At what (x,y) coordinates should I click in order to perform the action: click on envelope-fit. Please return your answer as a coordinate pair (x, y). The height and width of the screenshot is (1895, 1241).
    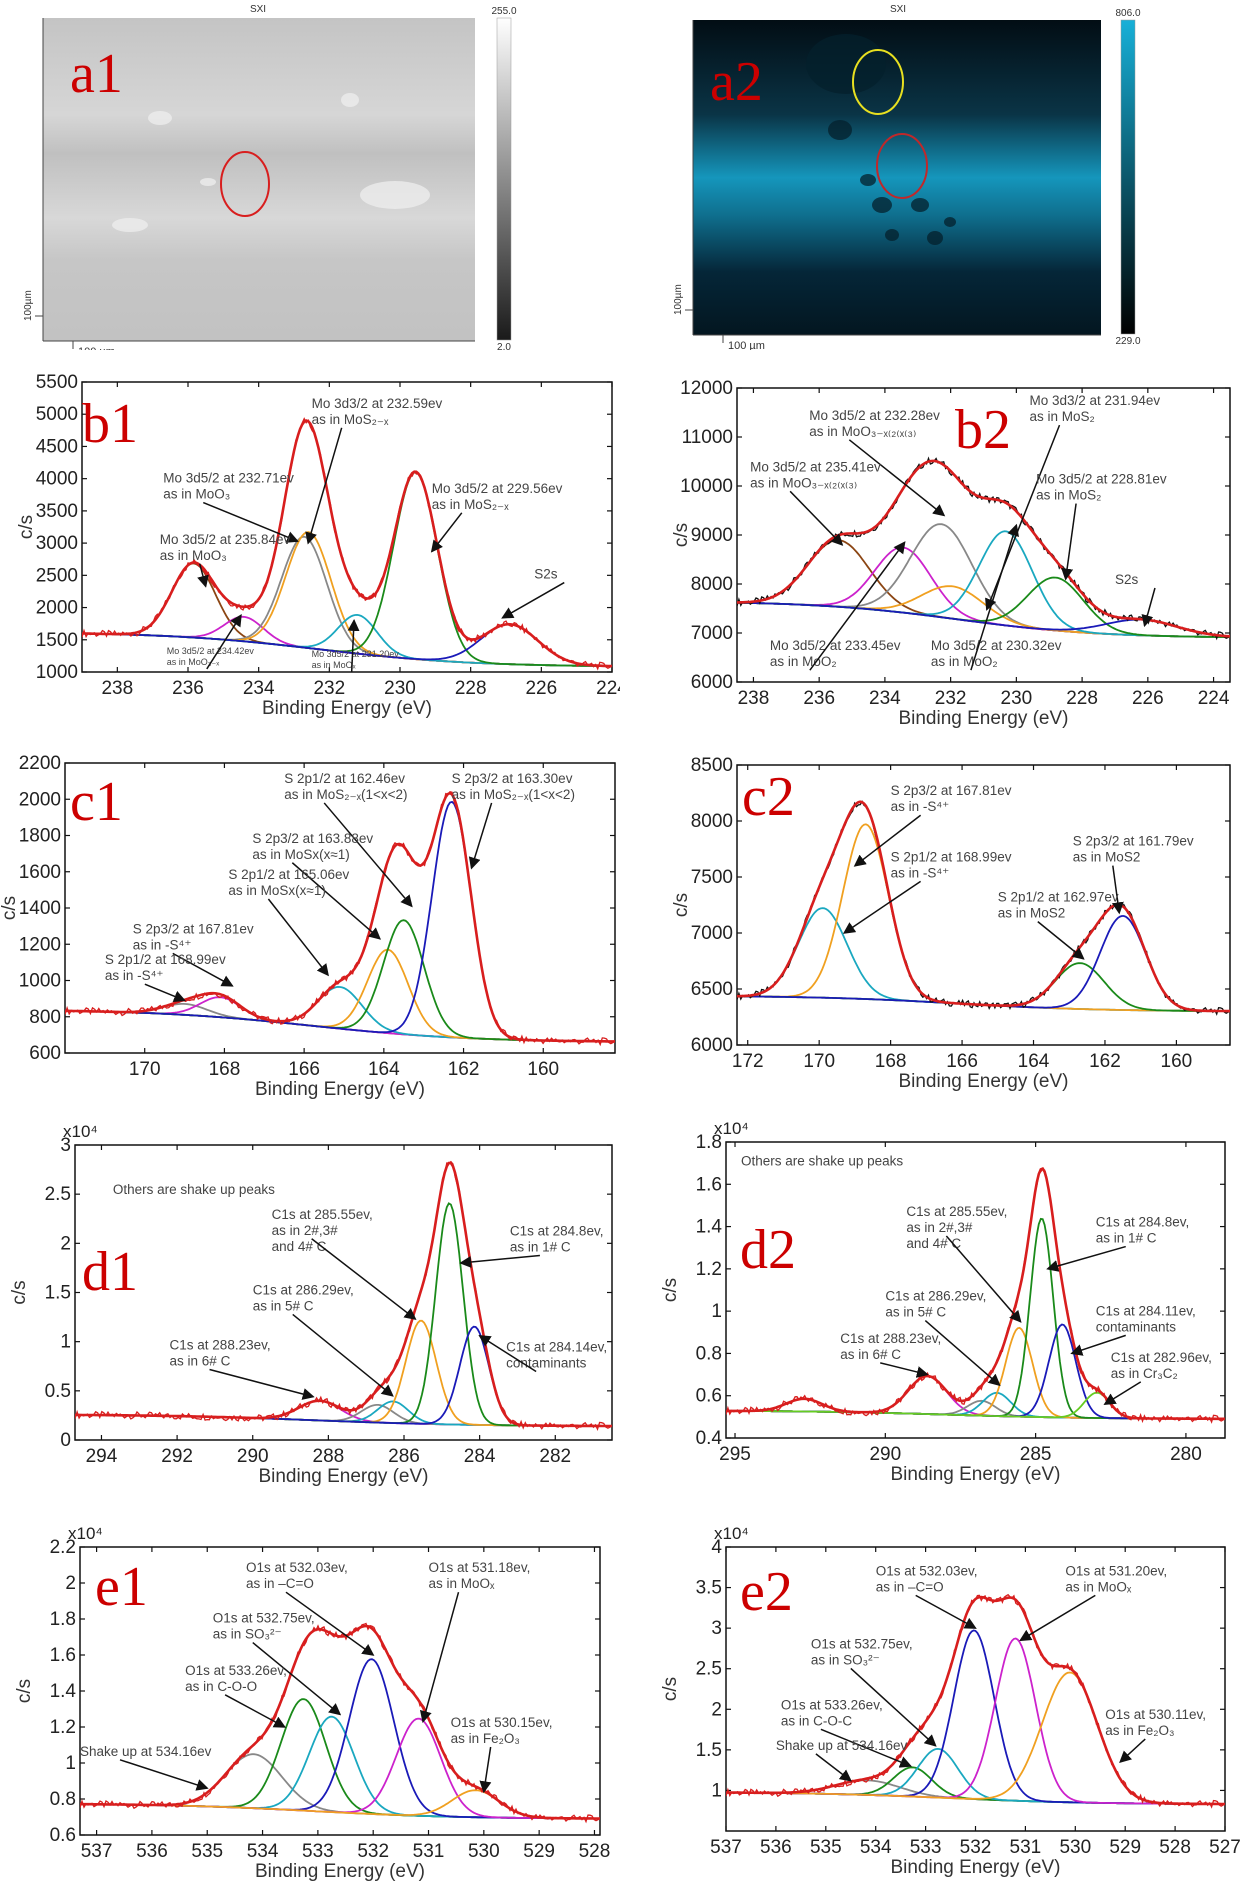
    Looking at the image, I should click on (340, 1722).